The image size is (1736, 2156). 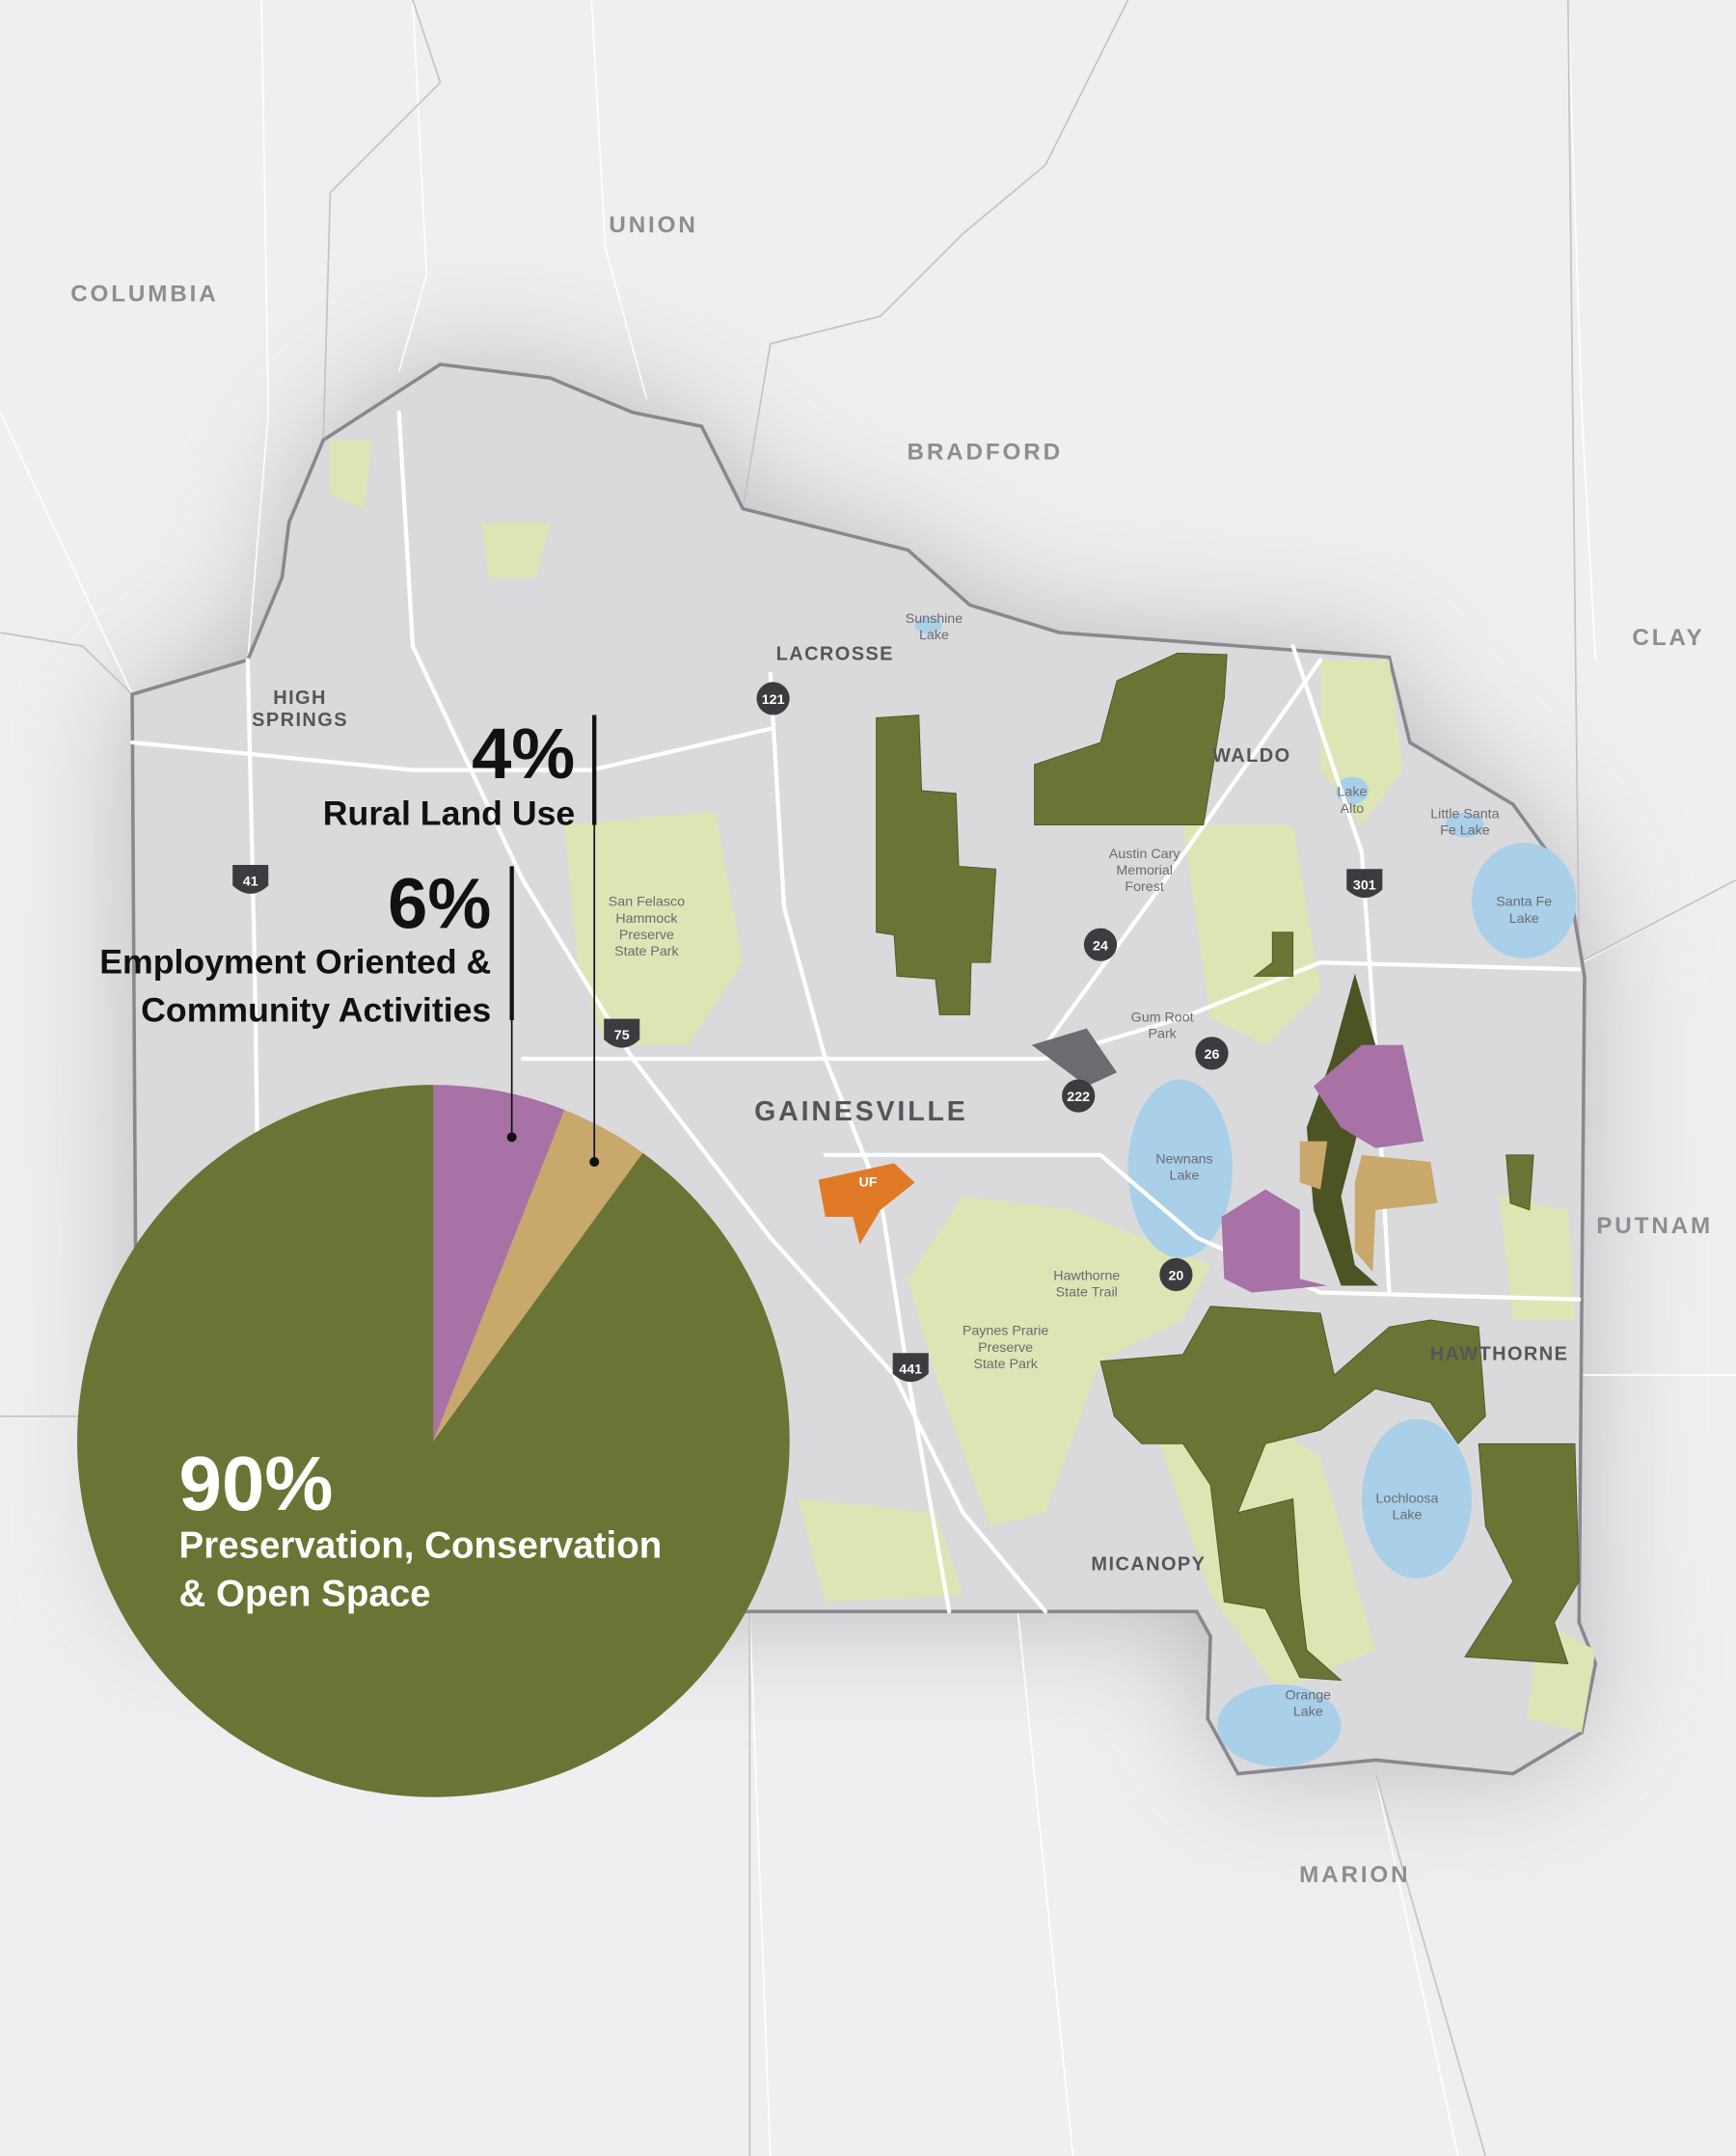 I want to click on slice-value-label: 6%, so click(x=440, y=904).